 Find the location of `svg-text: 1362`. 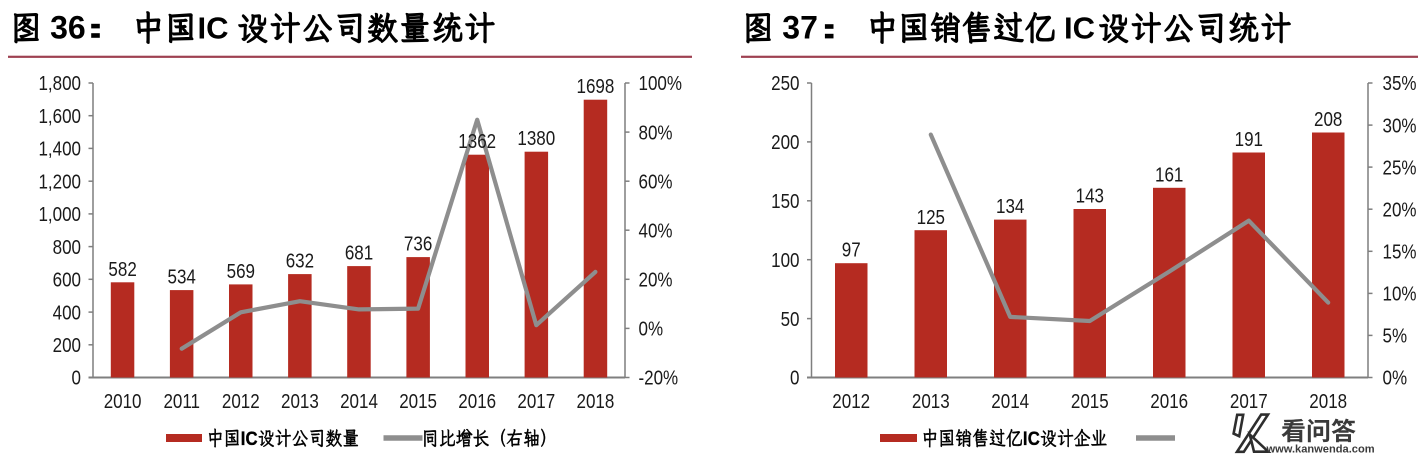

svg-text: 1362 is located at coordinates (477, 141).